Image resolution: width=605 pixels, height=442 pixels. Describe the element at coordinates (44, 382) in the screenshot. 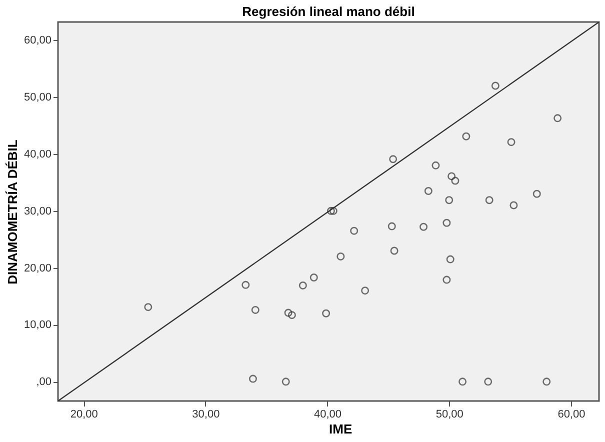

I see `y-tick-label: ,00` at that location.